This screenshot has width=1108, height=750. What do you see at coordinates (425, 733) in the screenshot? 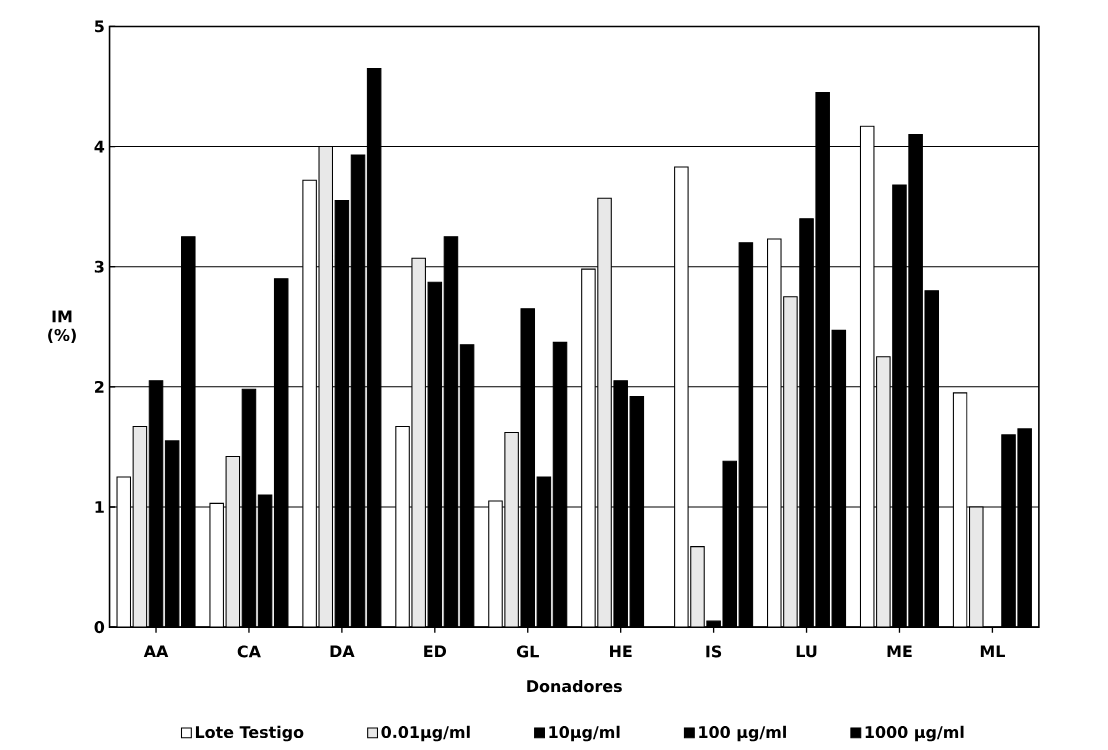
I see `legend-label: 0.01µg/ml` at bounding box center [425, 733].